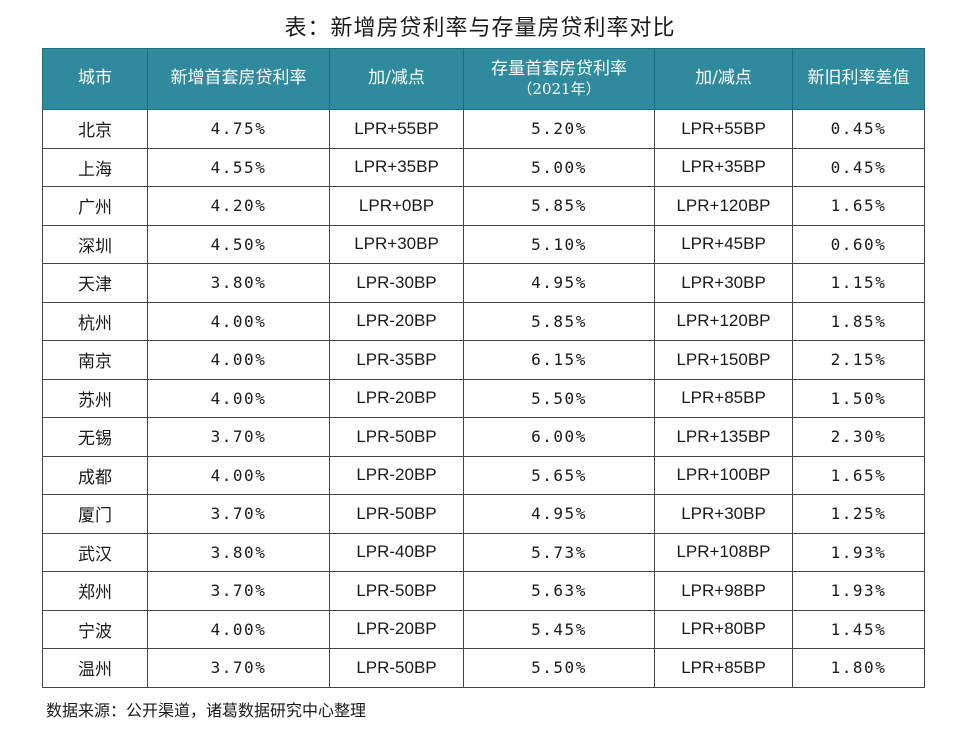 This screenshot has height=737, width=960. I want to click on header-stock-rate: 存量首套房贷利率 （2021年）, so click(559, 79).